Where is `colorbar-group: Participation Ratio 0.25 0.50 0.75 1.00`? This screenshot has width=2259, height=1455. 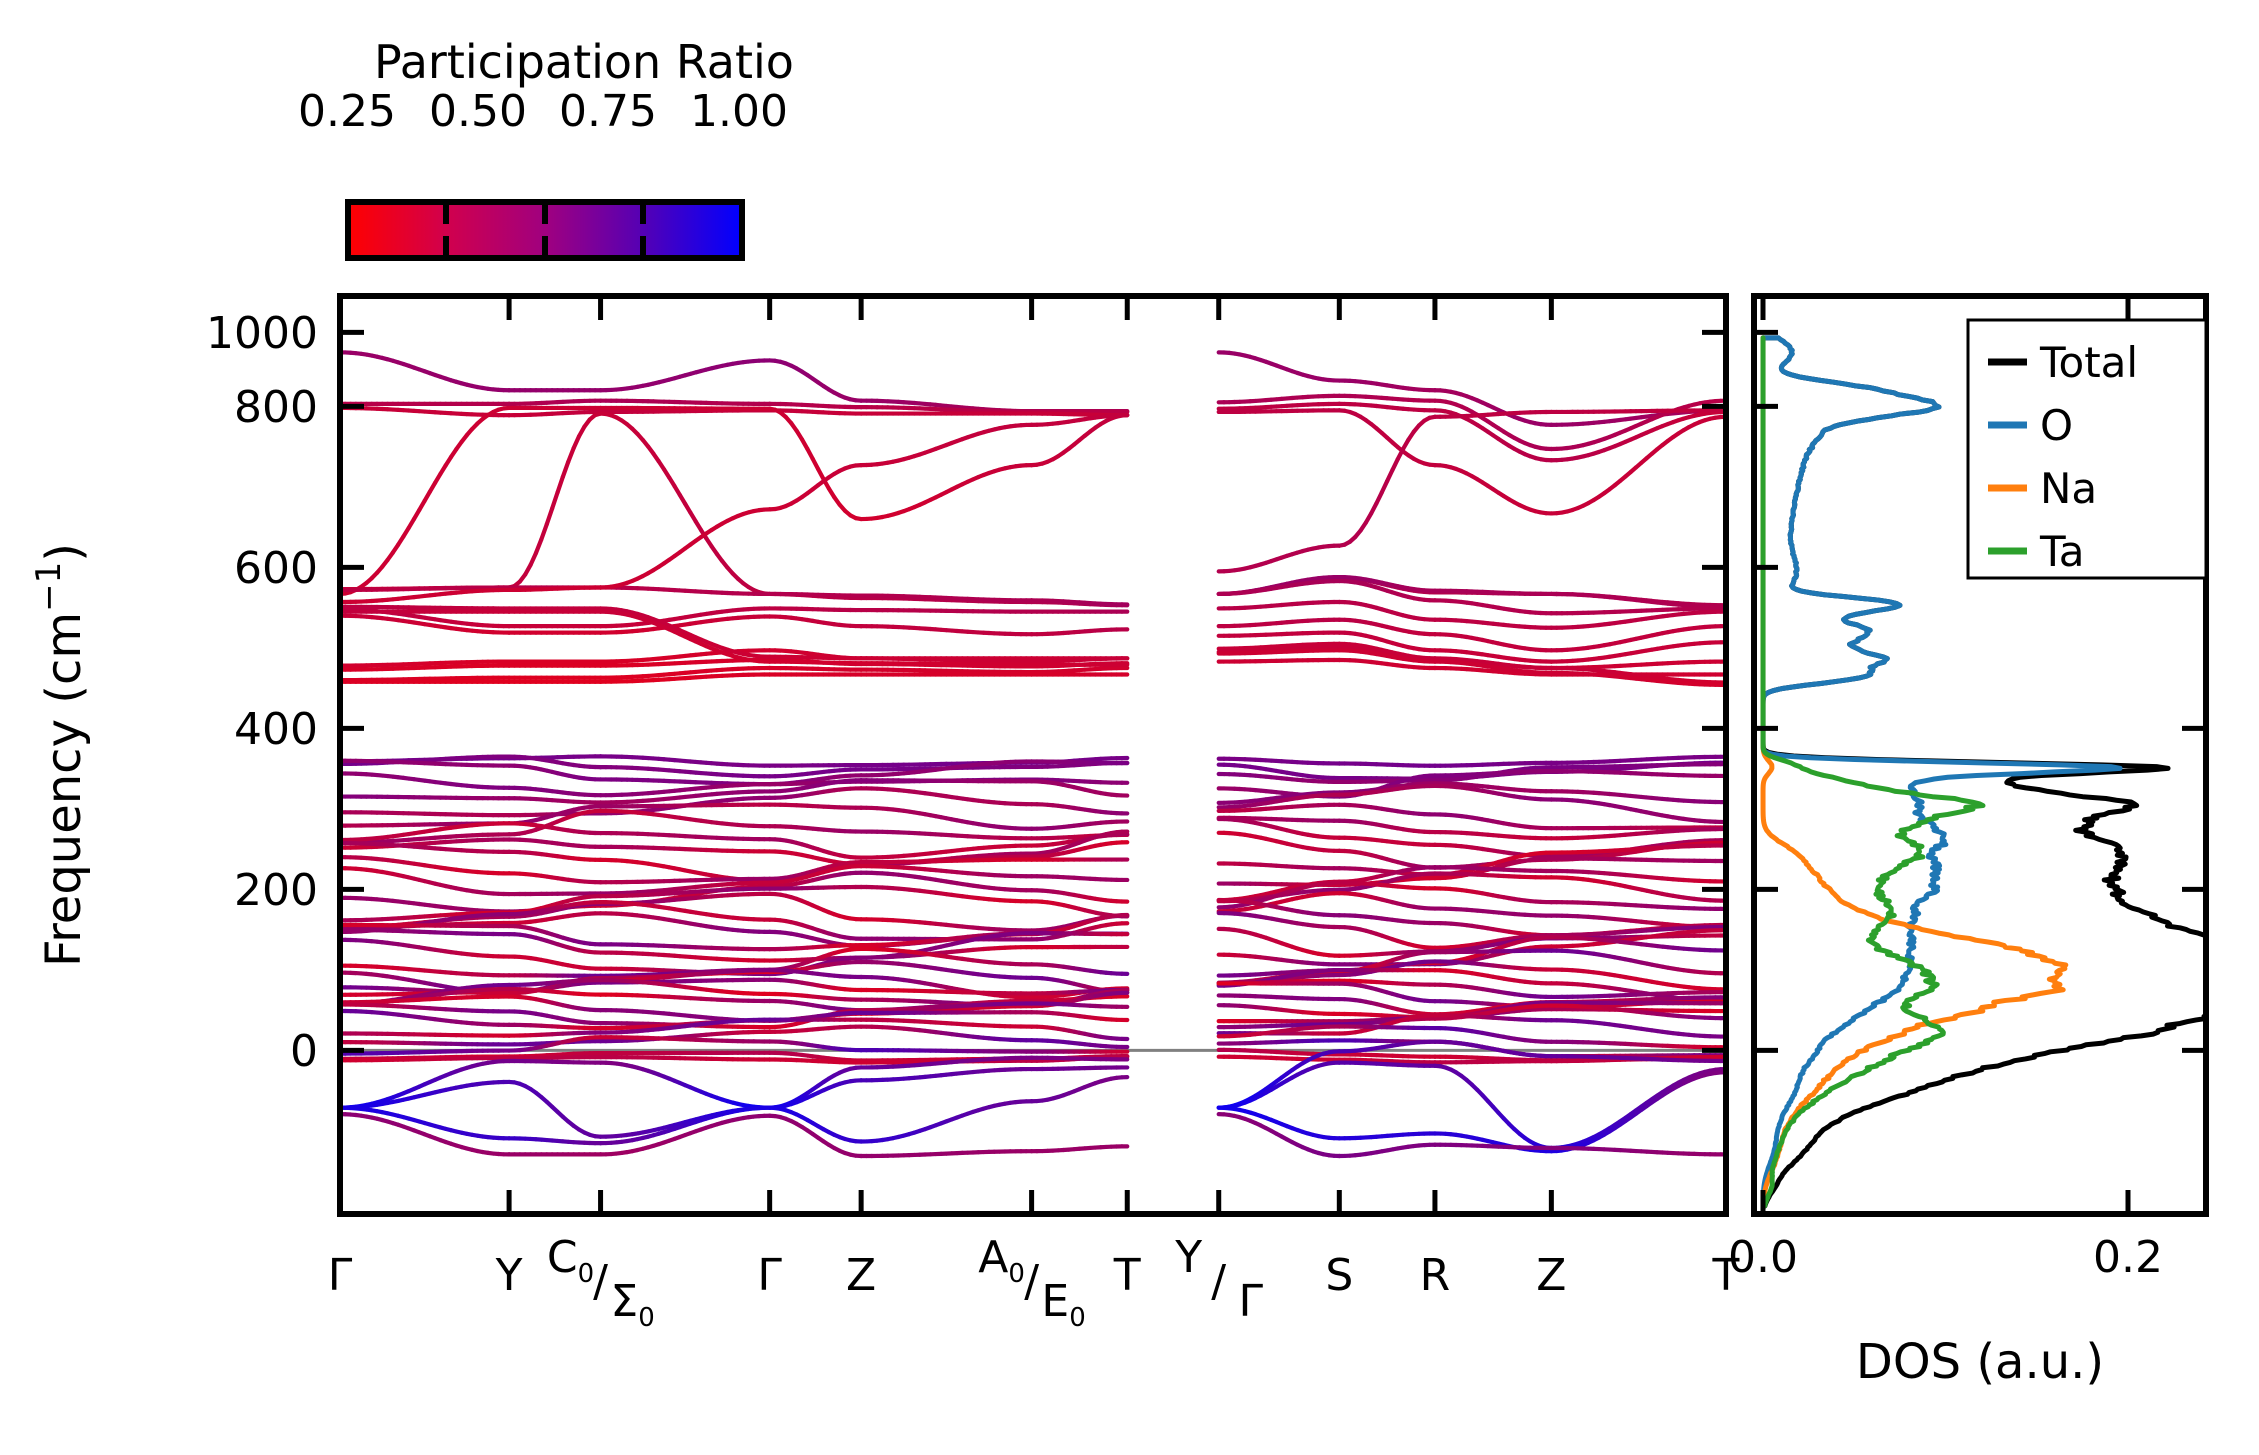
colorbar-group: Participation Ratio 0.25 0.50 0.75 1.00 is located at coordinates (546, 148).